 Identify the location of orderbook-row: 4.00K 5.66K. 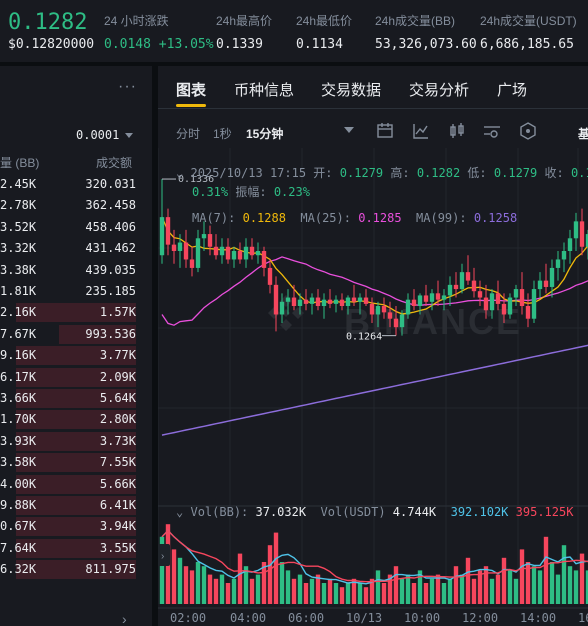
(76, 484).